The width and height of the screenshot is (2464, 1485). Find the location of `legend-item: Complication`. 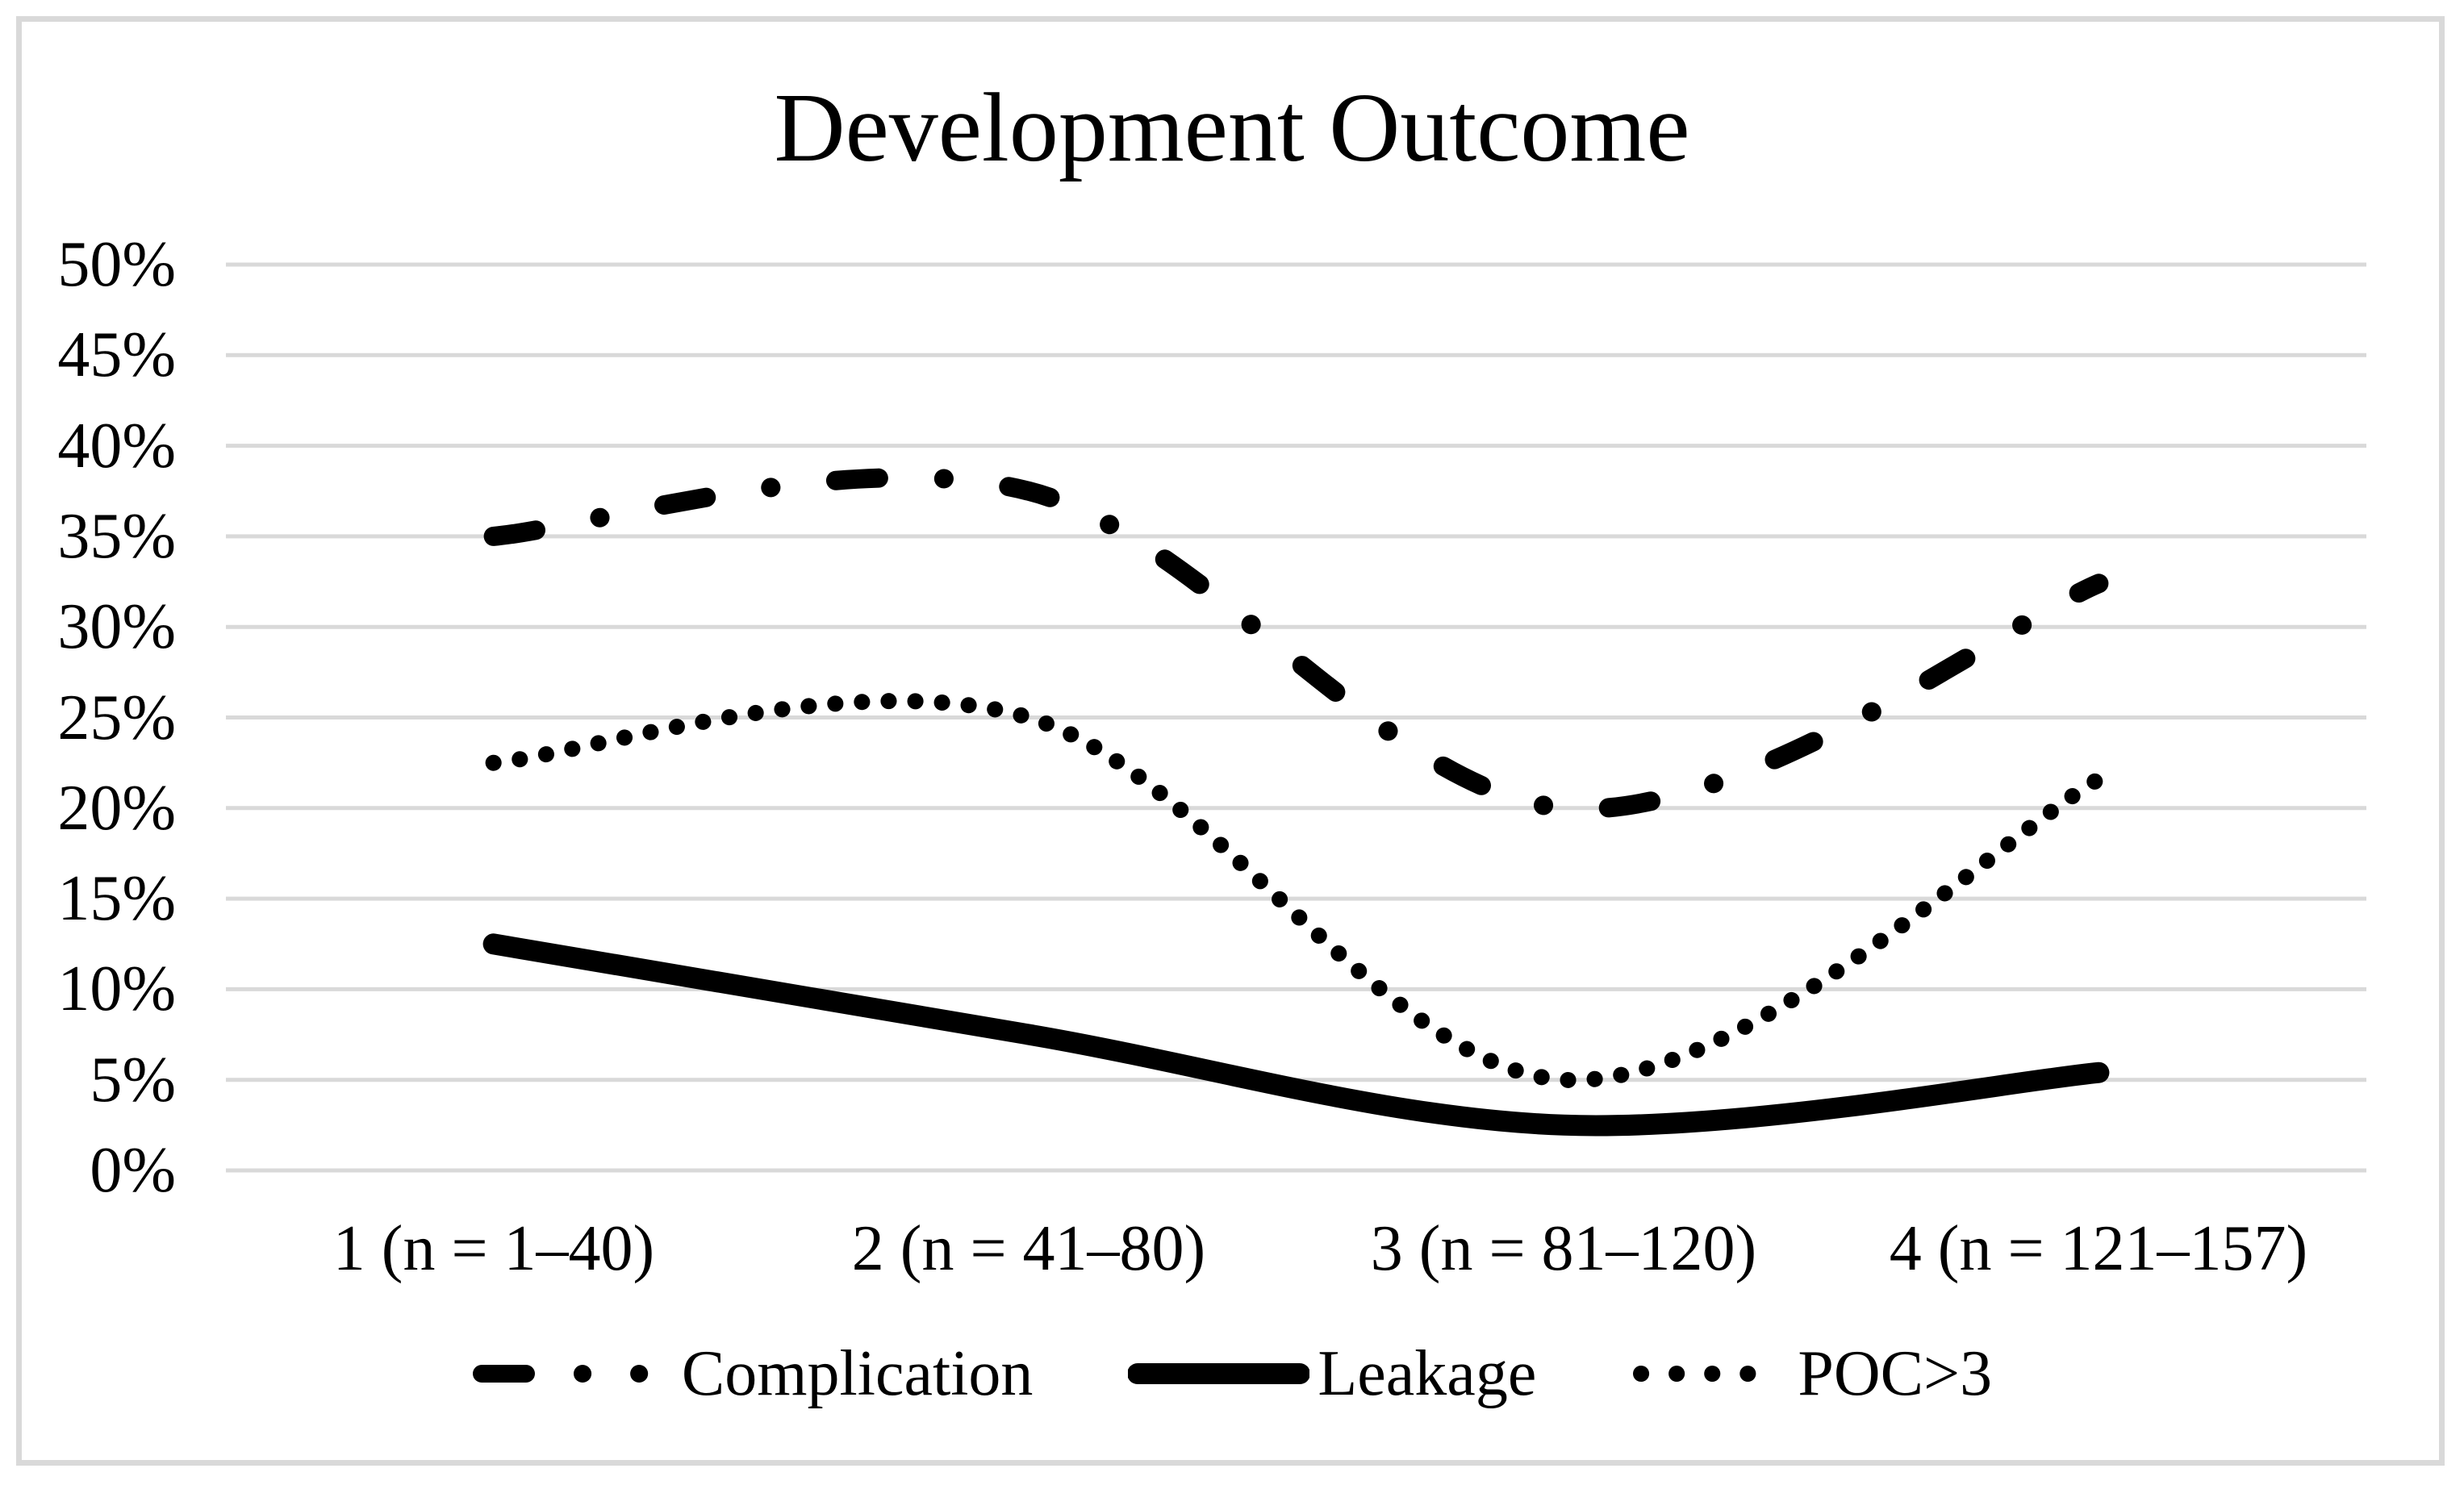

legend-item: Complication is located at coordinates (753, 1374).